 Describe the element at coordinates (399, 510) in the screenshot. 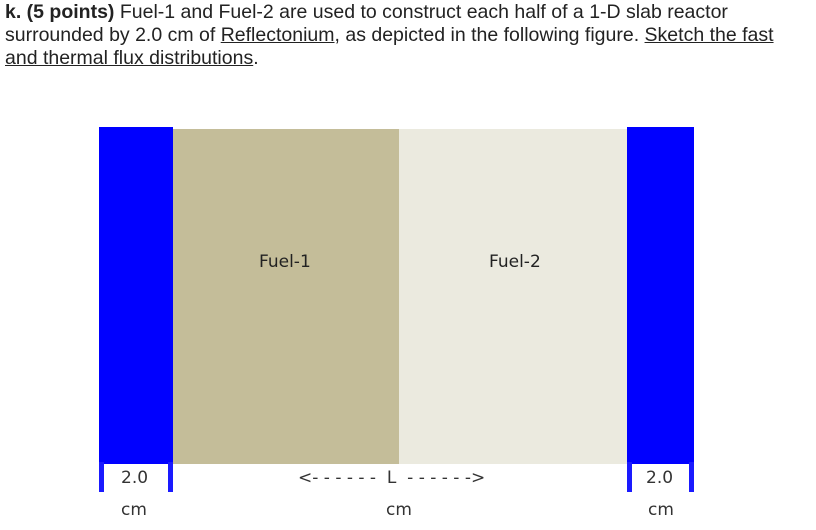

I see `core-length-unit: cm` at that location.